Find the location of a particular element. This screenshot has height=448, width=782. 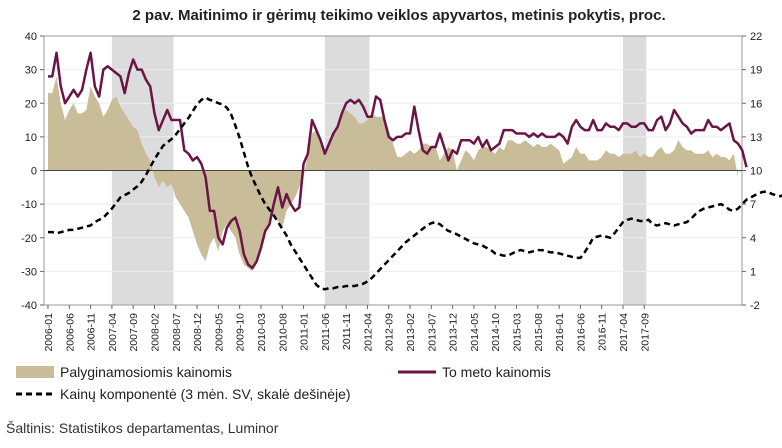

left-tick-label: 20 is located at coordinates (31, 104).